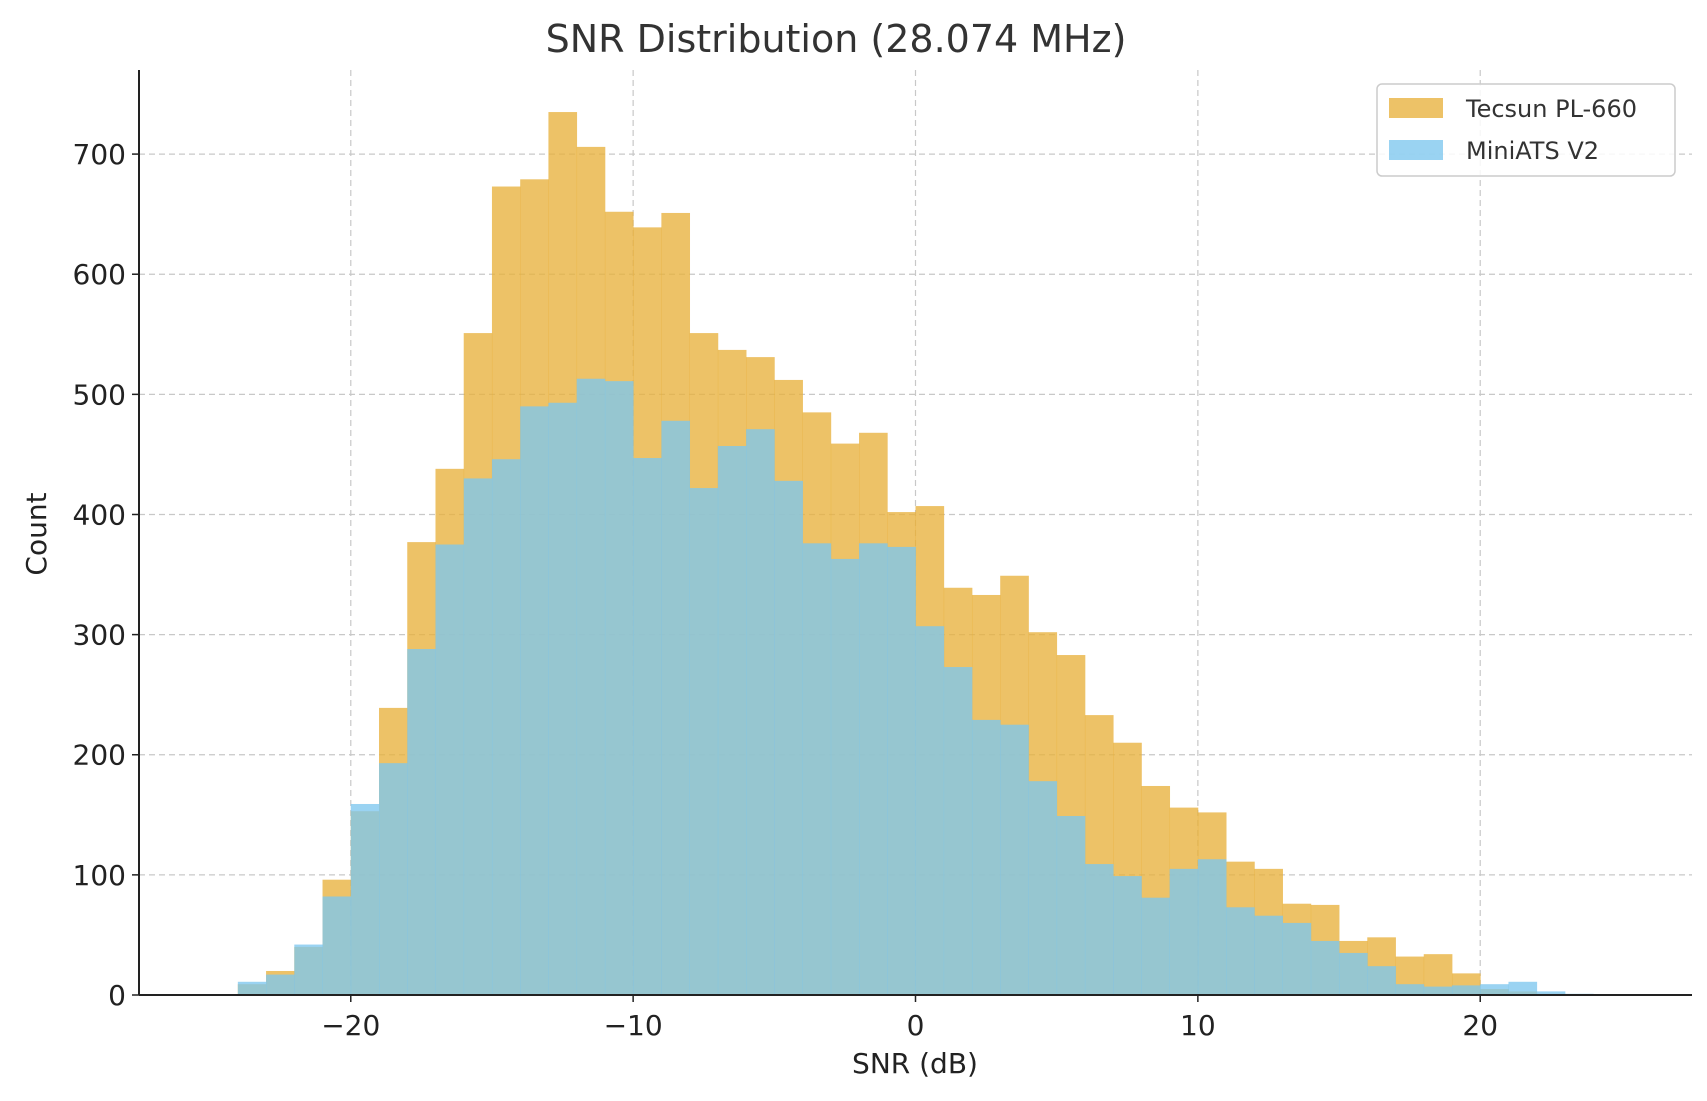 This screenshot has width=1707, height=1101. I want to click on x-tick-label: −10, so click(633, 1025).